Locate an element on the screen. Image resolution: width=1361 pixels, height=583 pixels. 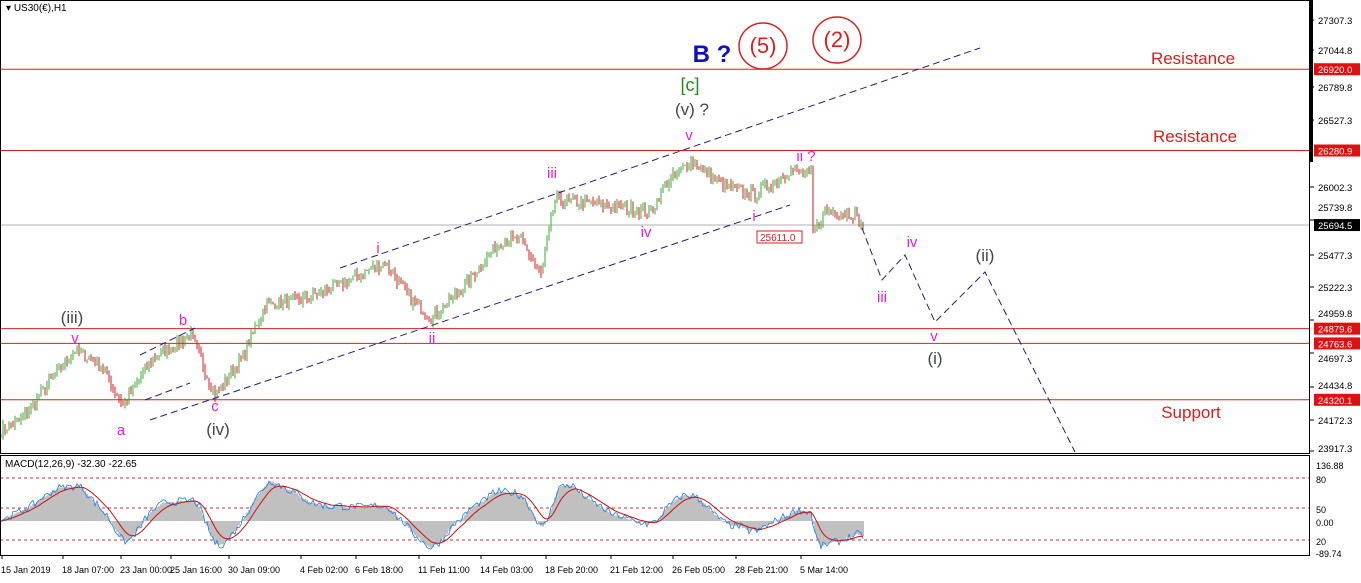
price-box is located at coordinates (779, 237).